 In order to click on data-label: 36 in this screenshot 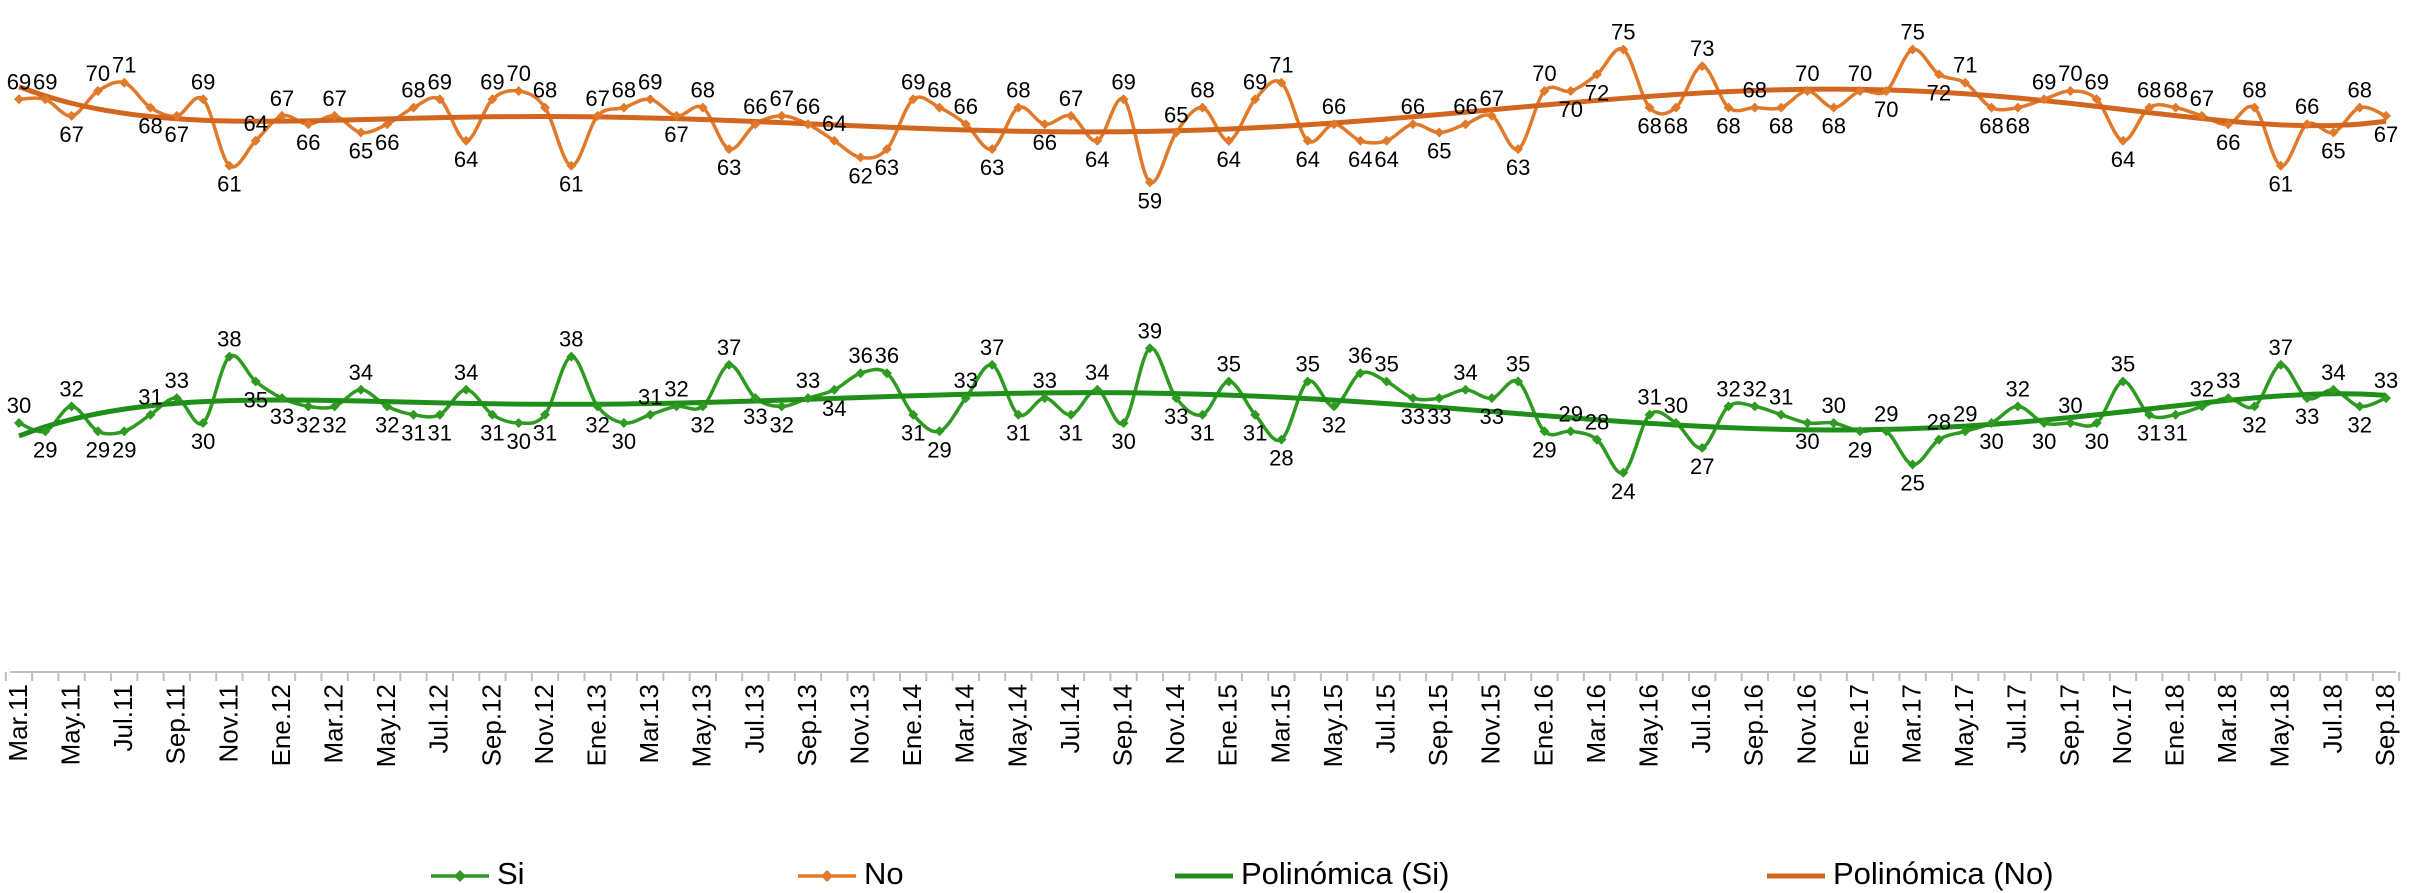, I will do `click(1360, 355)`.